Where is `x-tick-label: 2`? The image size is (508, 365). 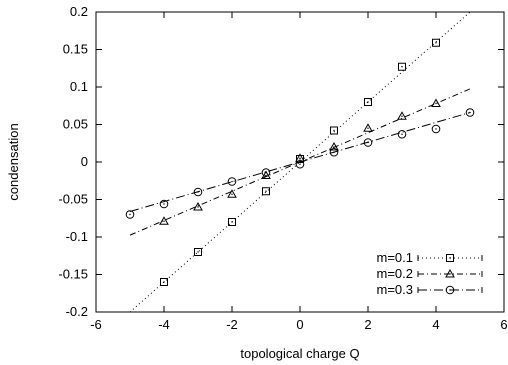
x-tick-label: 2 is located at coordinates (367, 324).